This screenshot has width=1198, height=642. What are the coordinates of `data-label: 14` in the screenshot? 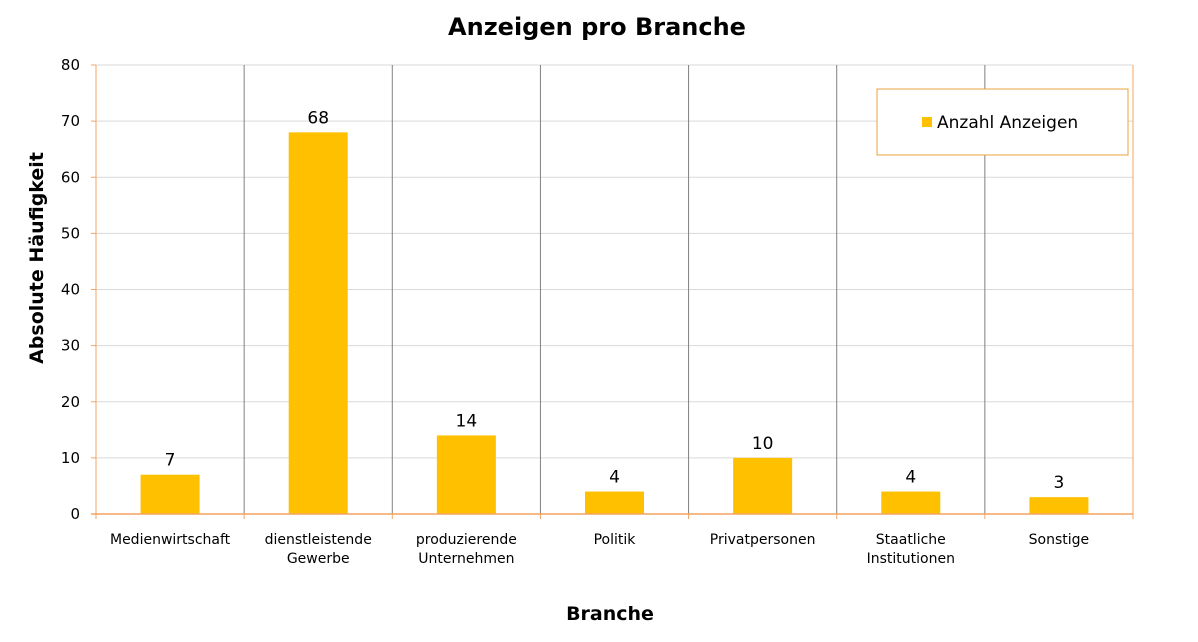 It's located at (467, 421).